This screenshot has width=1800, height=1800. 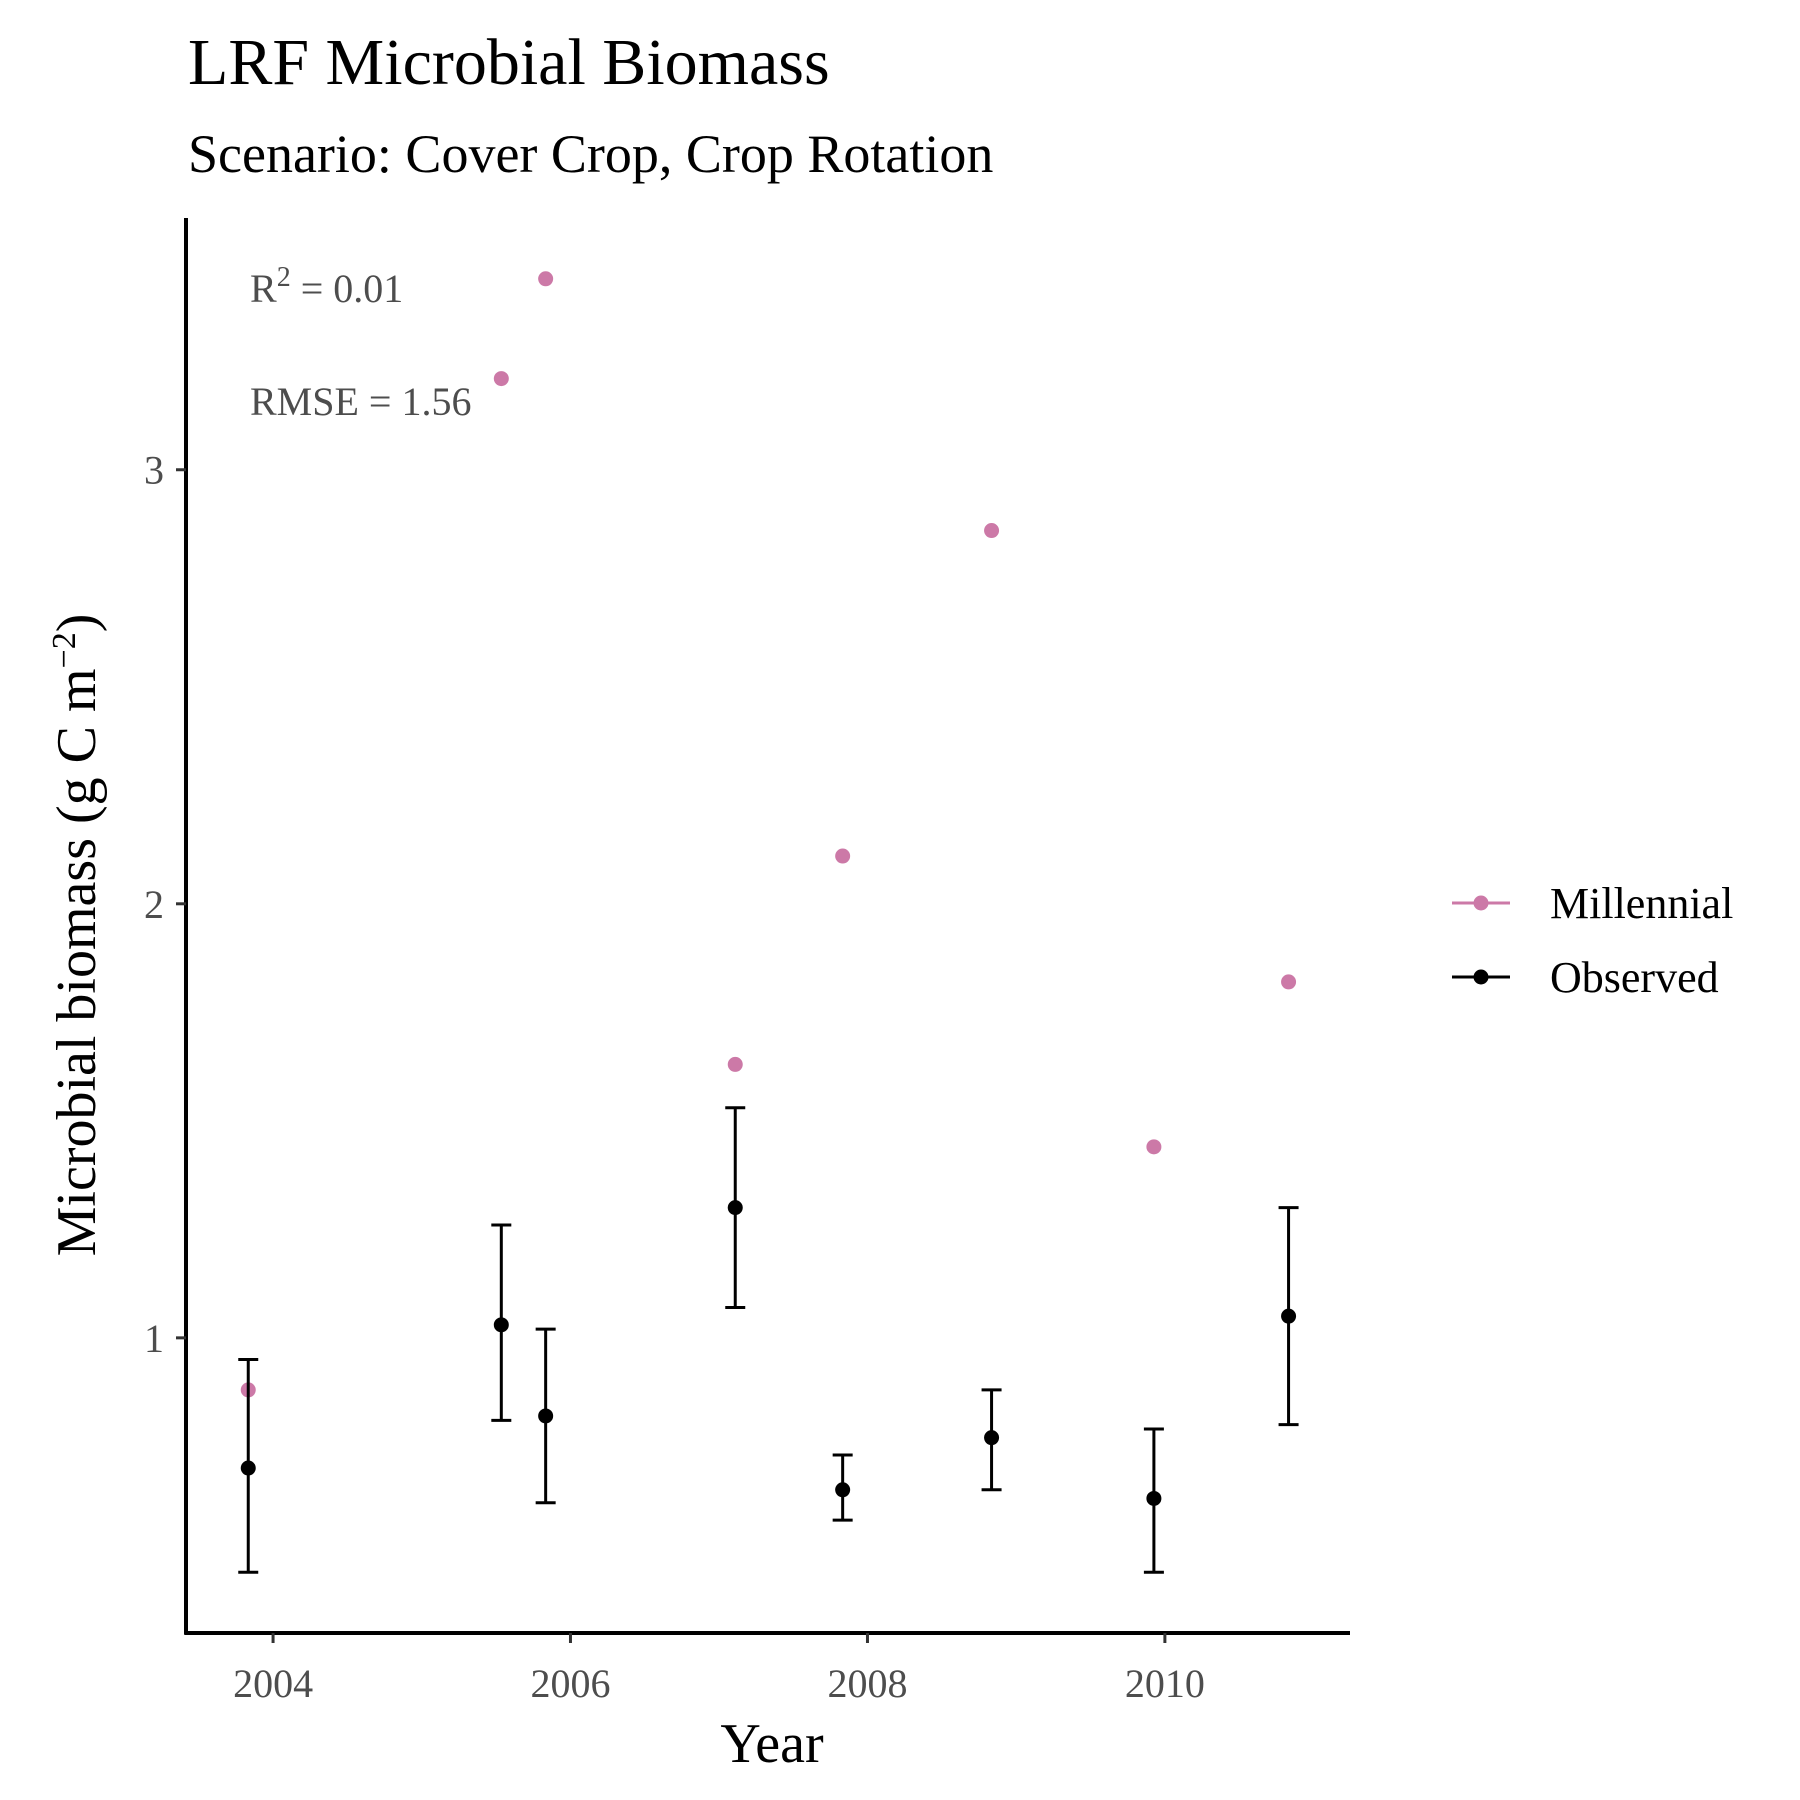 I want to click on legend-item-observed: Observed, so click(x=1585, y=977).